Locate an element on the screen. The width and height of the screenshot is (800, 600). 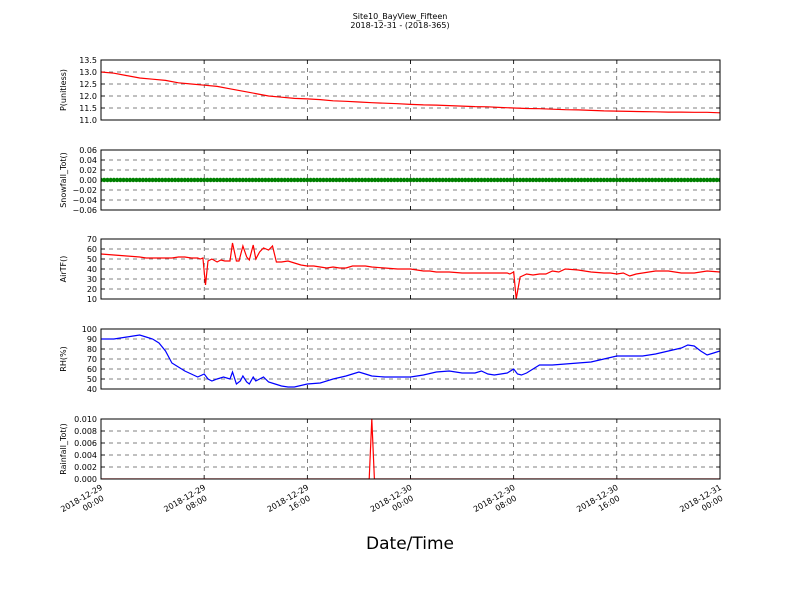
figure-title: Site10_BayView_Fifteen is located at coordinates (400, 16).